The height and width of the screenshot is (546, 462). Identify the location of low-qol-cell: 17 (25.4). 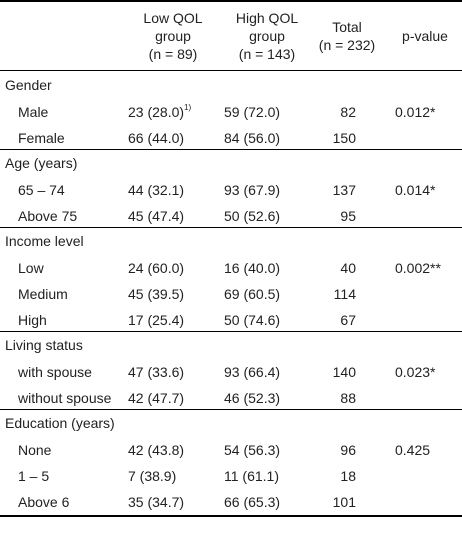
(156, 320).